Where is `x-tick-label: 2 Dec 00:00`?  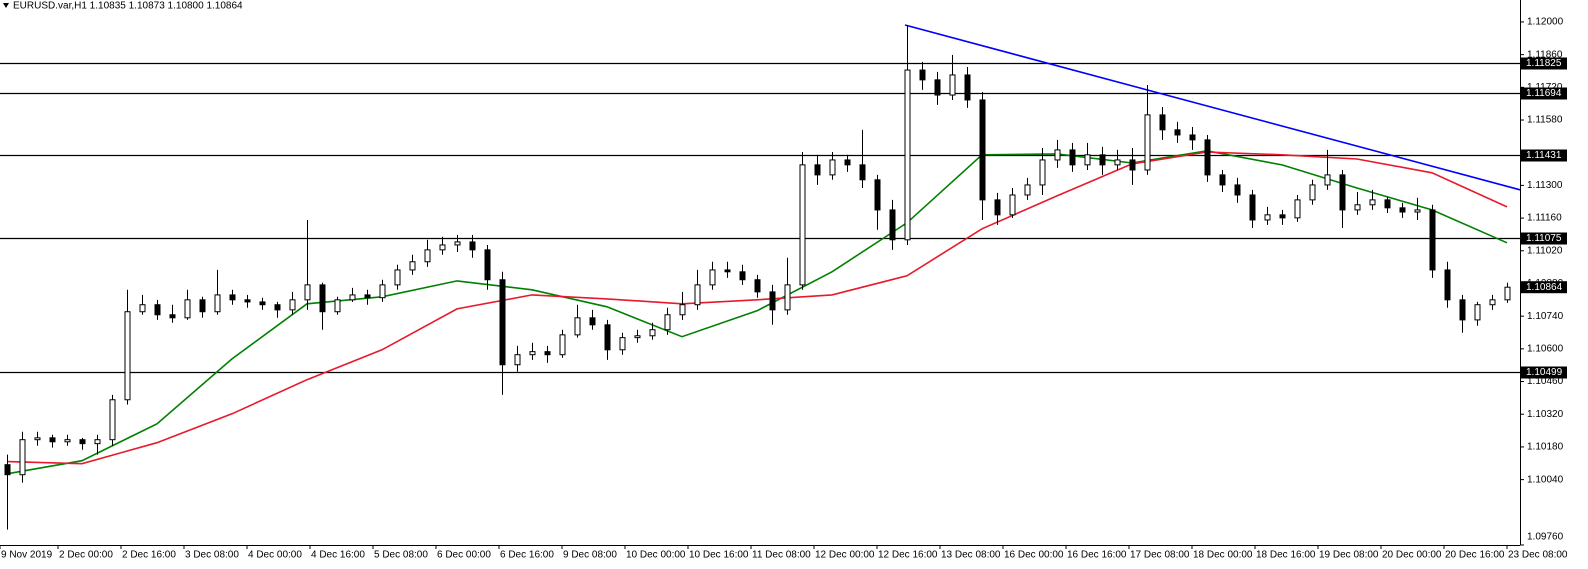
x-tick-label: 2 Dec 00:00 is located at coordinates (86, 555).